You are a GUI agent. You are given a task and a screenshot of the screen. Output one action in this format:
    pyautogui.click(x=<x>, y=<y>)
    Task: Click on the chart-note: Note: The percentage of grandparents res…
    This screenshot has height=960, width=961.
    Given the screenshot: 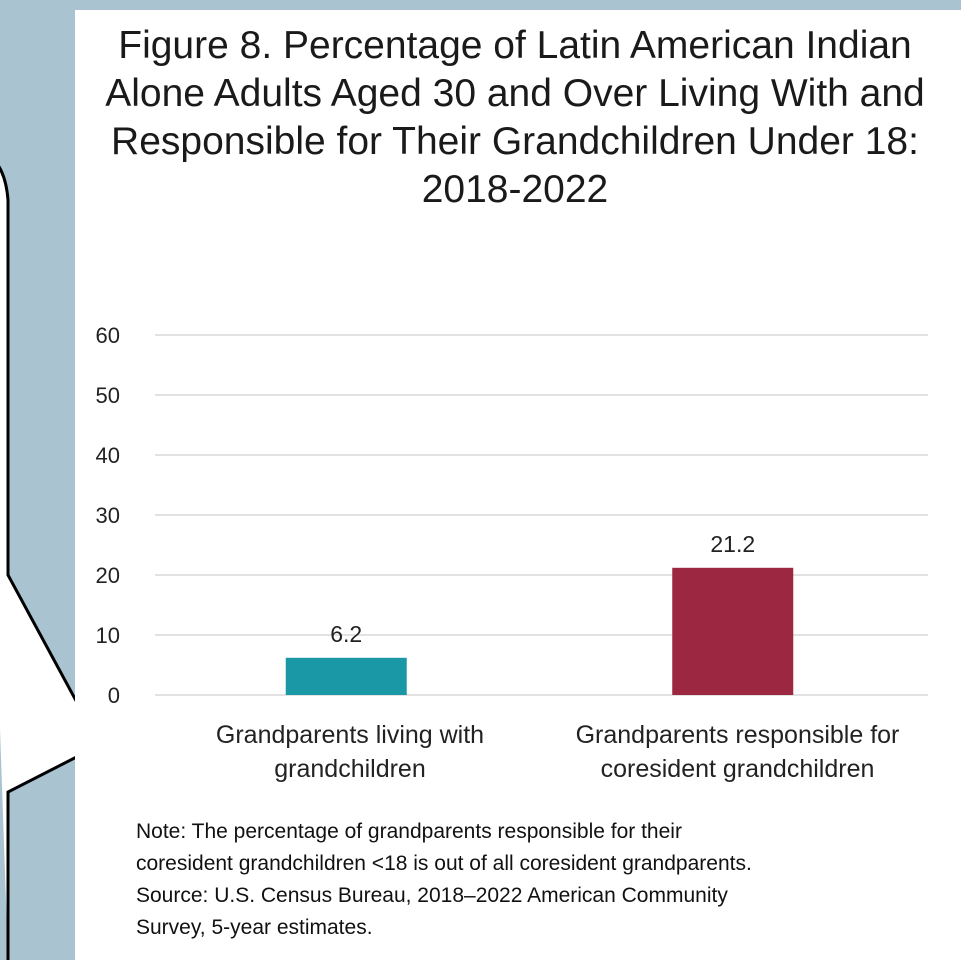 What is the action you would take?
    pyautogui.click(x=536, y=880)
    